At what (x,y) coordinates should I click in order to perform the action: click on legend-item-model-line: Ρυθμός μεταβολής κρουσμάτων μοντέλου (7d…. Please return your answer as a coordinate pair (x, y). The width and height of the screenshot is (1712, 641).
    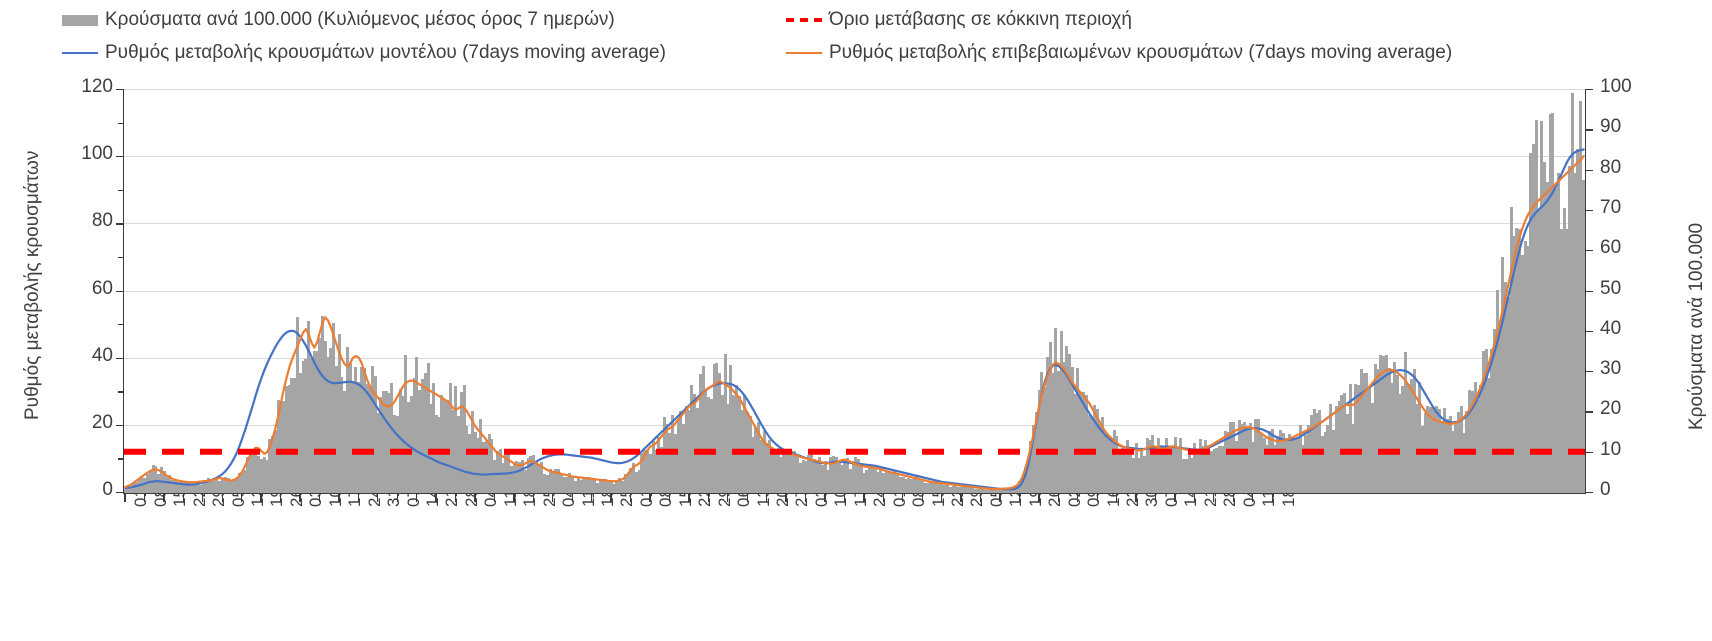
    Looking at the image, I should click on (364, 53).